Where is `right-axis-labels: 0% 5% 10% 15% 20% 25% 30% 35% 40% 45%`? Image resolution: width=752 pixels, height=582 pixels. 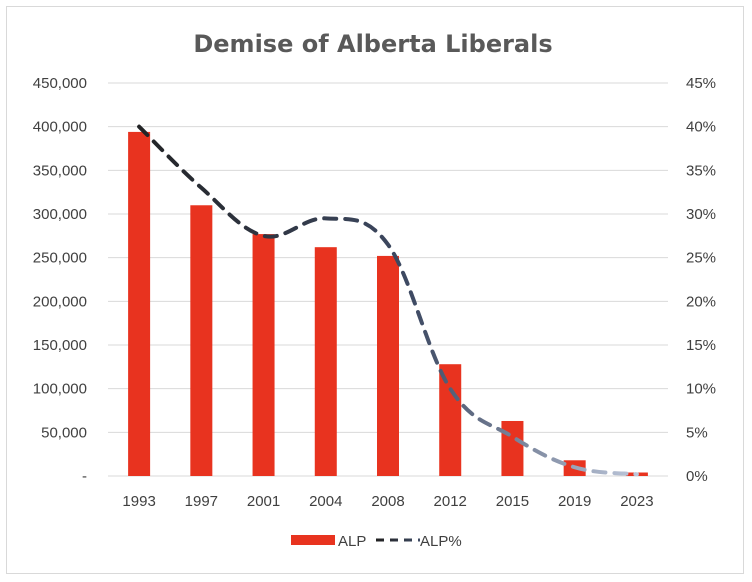 right-axis-labels: 0% 5% 10% 15% 20% 25% 30% 35% 40% 45% is located at coordinates (701, 280).